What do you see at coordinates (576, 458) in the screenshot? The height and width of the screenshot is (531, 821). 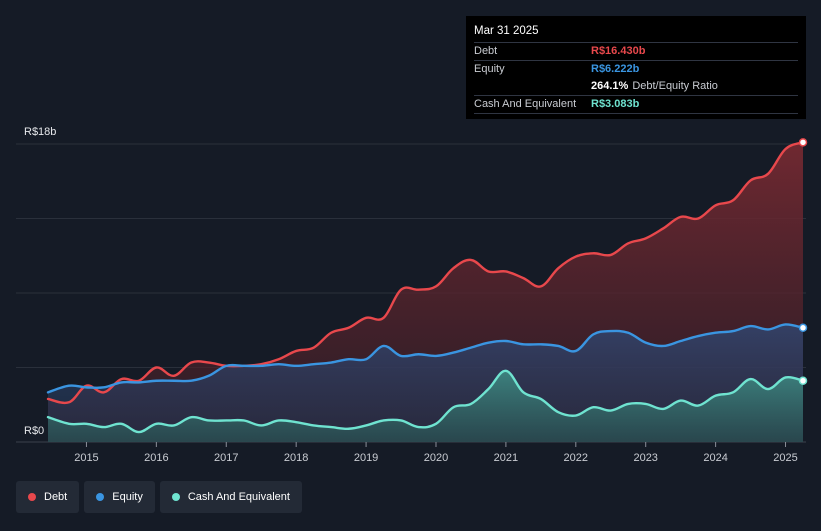 I see `x-tick-label: 2022` at bounding box center [576, 458].